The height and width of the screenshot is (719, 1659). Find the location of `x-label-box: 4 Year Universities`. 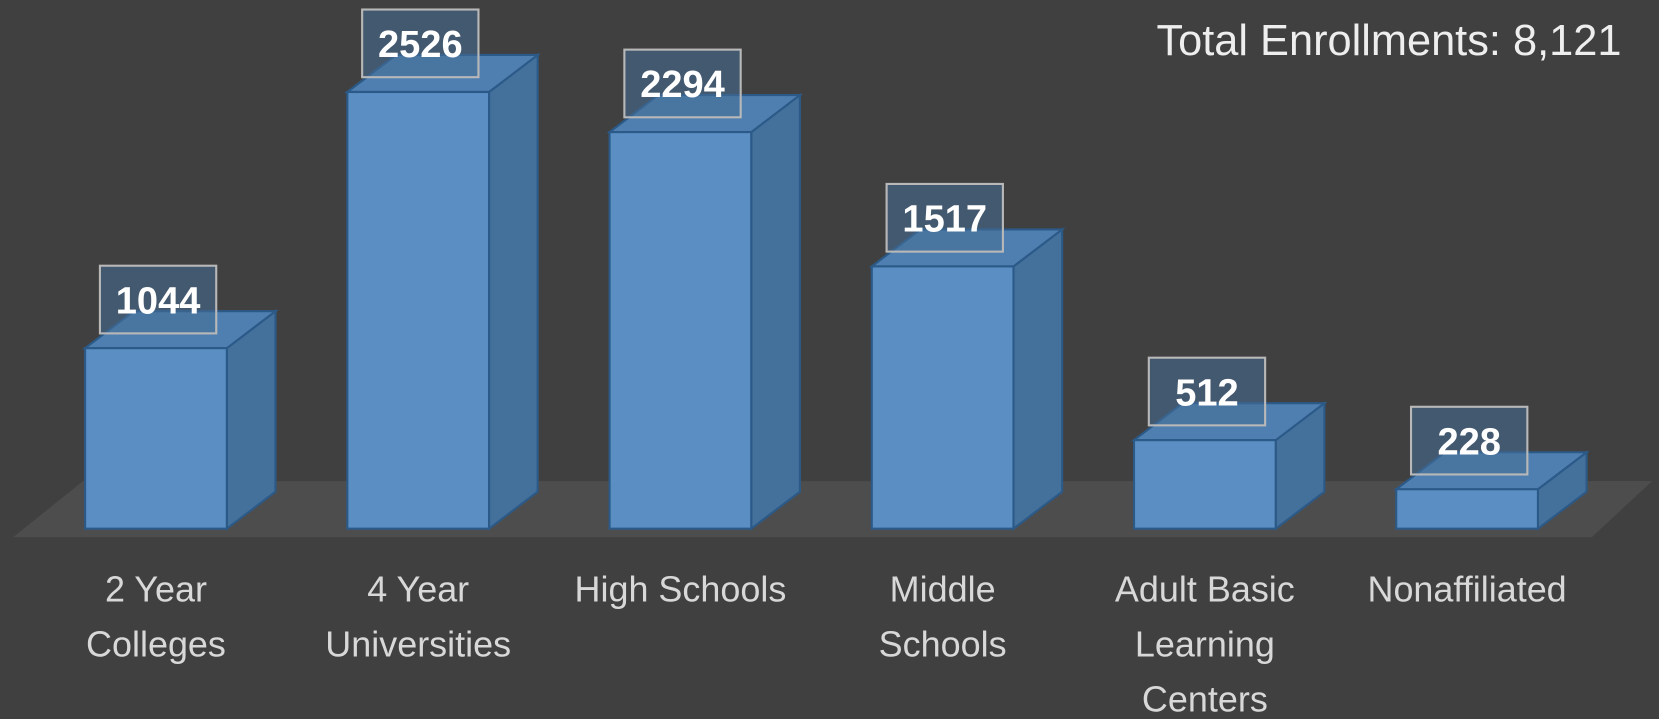

x-label-box: 4 Year Universities is located at coordinates (418, 617).